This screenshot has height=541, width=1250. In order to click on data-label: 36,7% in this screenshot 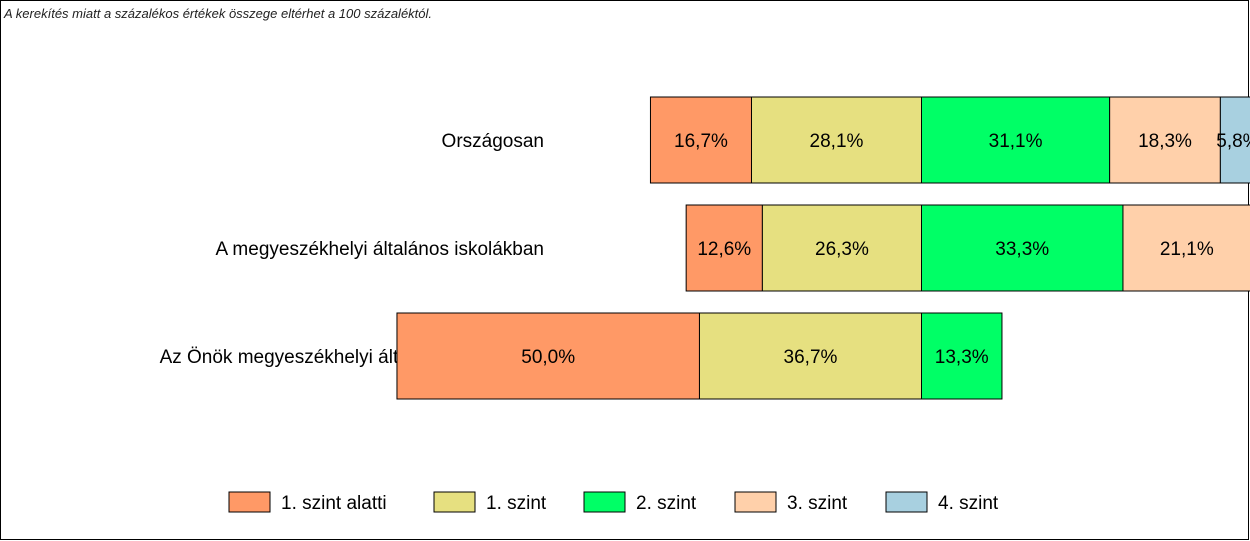, I will do `click(811, 357)`.